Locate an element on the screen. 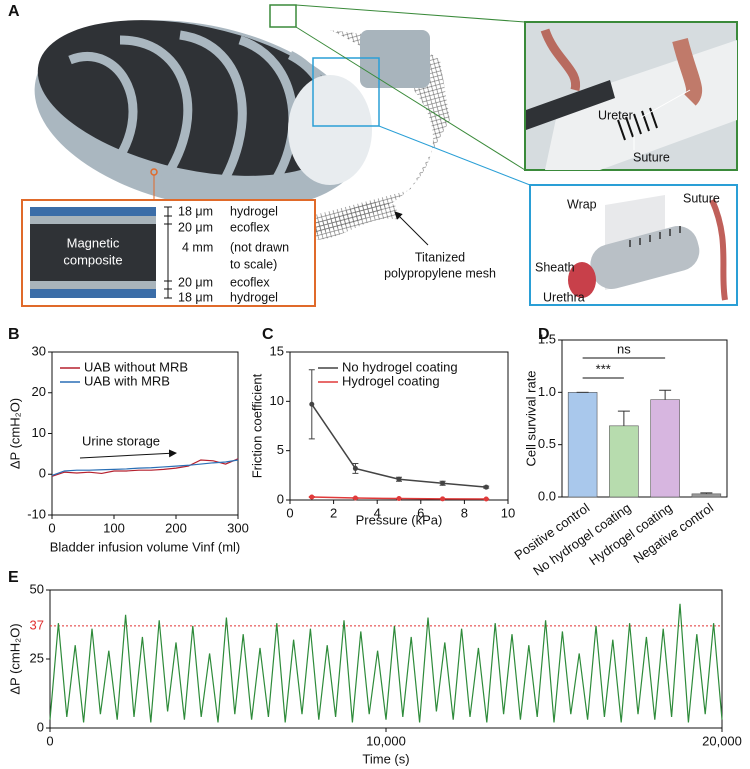 The image size is (750, 769). legend-label: No hydrogel coating is located at coordinates (400, 366).